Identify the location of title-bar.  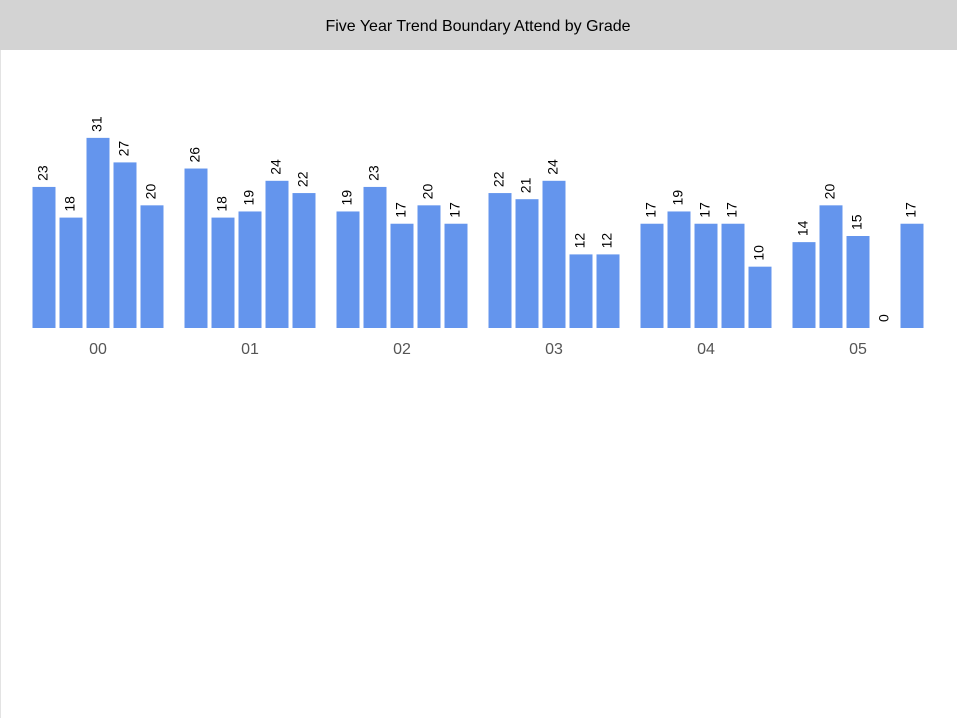
(478, 25).